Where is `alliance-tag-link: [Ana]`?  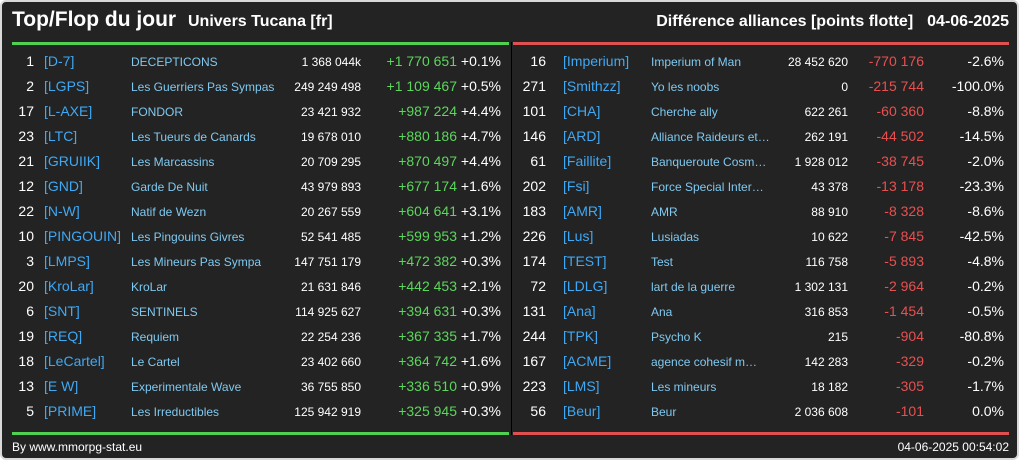 alliance-tag-link: [Ana] is located at coordinates (579, 311).